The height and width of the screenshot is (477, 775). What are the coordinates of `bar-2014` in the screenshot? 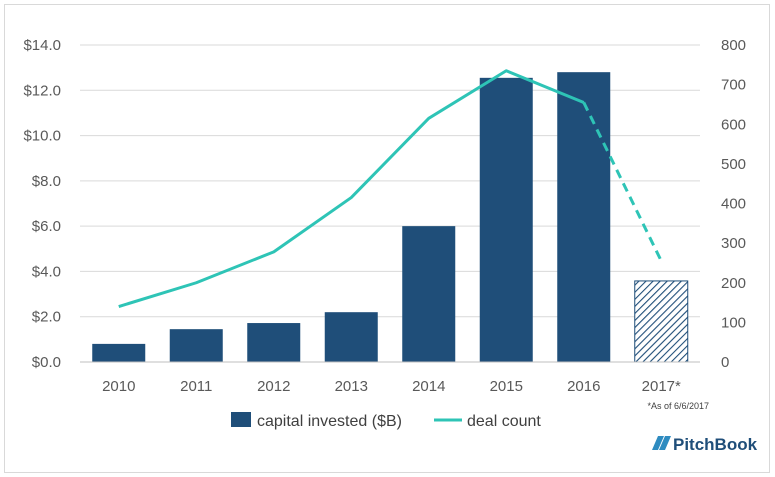 It's located at (429, 294).